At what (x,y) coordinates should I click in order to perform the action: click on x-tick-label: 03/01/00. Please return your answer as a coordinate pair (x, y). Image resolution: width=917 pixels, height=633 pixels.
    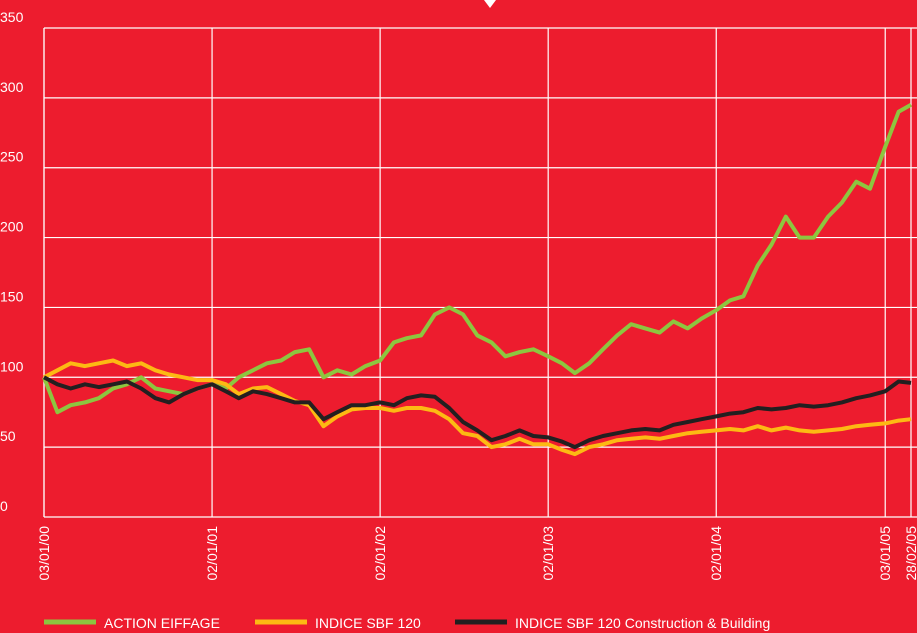
    Looking at the image, I should click on (44, 553).